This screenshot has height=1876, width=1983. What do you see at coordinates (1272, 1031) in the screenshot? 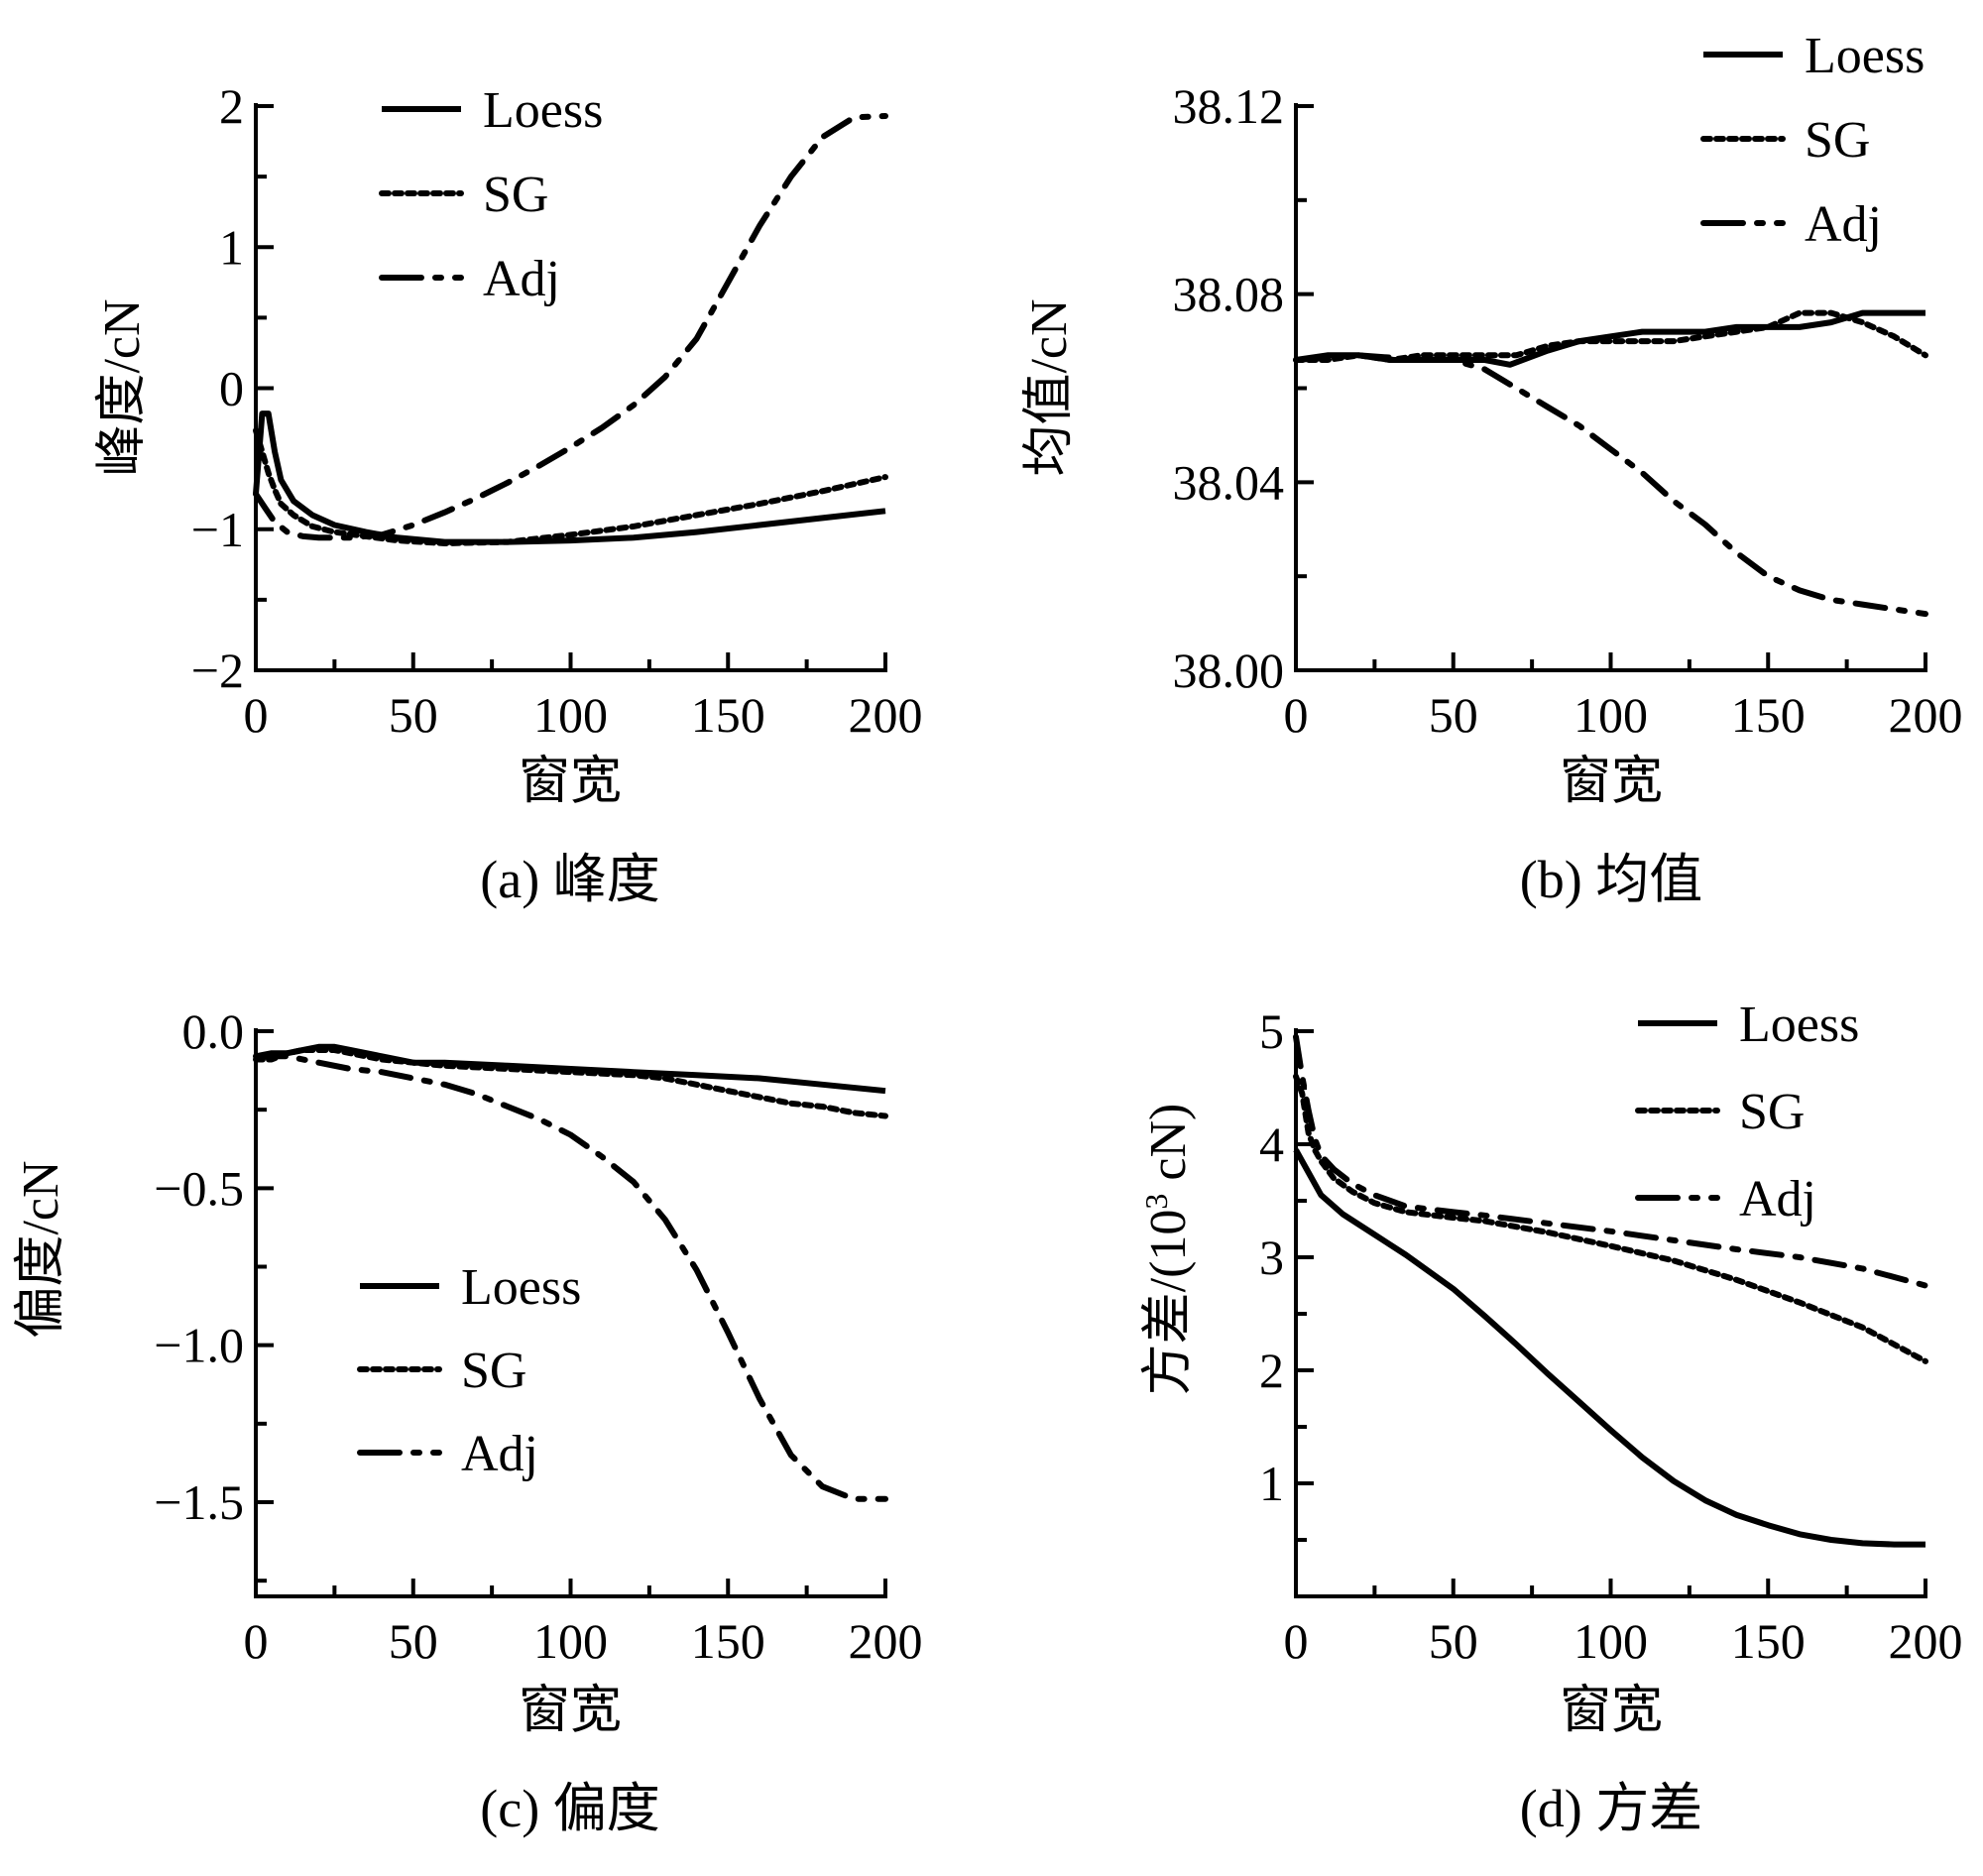
I see `y-tick-label: 5` at bounding box center [1272, 1031].